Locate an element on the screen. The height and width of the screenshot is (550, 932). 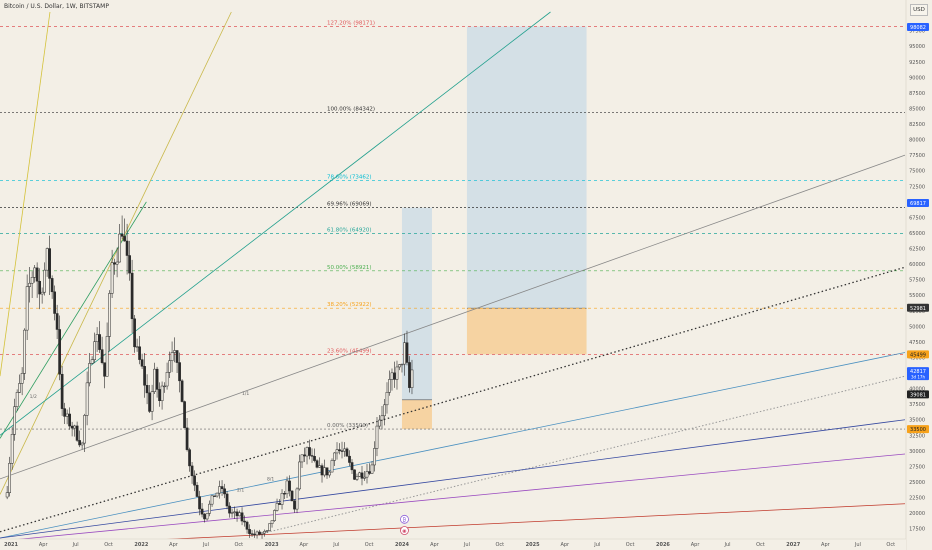
x-tick-11: Oct is located at coordinates (369, 545).